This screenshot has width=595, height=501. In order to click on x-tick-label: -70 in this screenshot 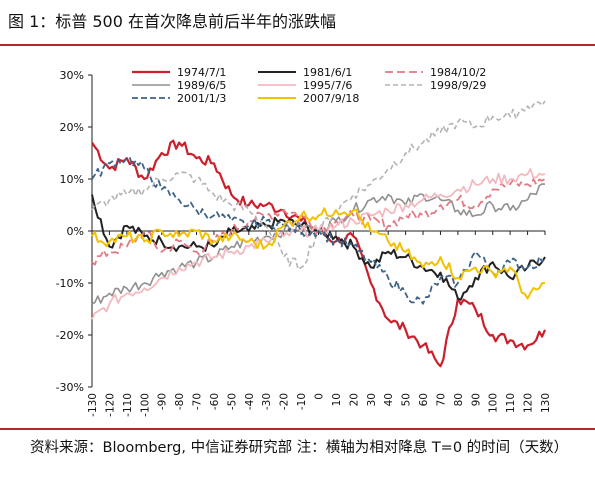, I will do `click(198, 401)`.